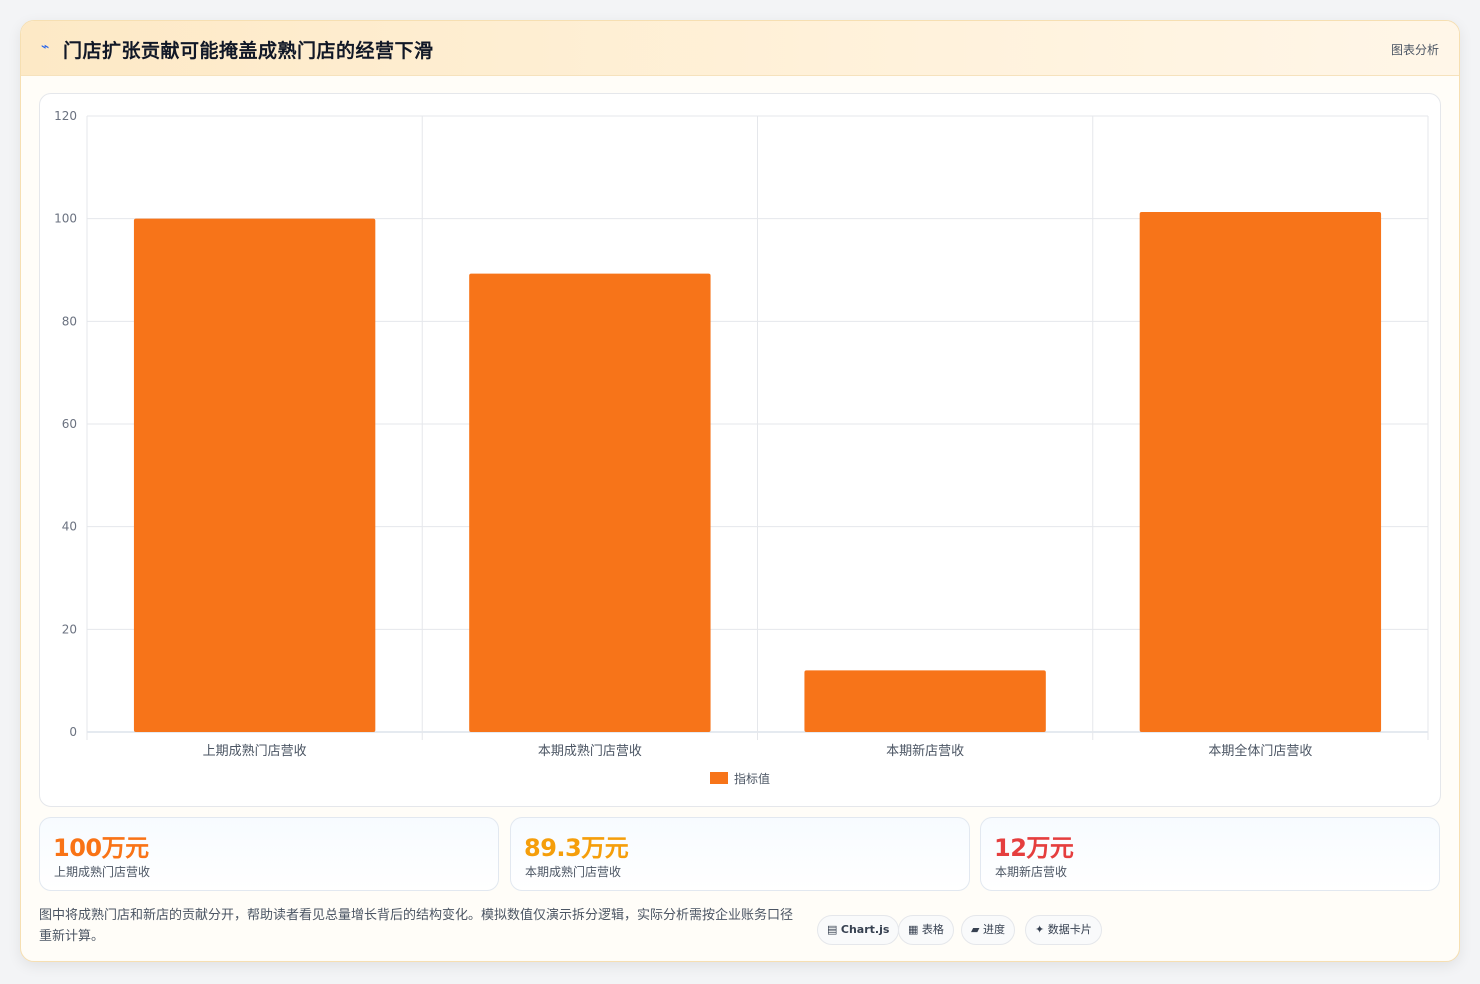  What do you see at coordinates (573, 872) in the screenshot?
I see `stat-label: 本期成熟门店营收` at bounding box center [573, 872].